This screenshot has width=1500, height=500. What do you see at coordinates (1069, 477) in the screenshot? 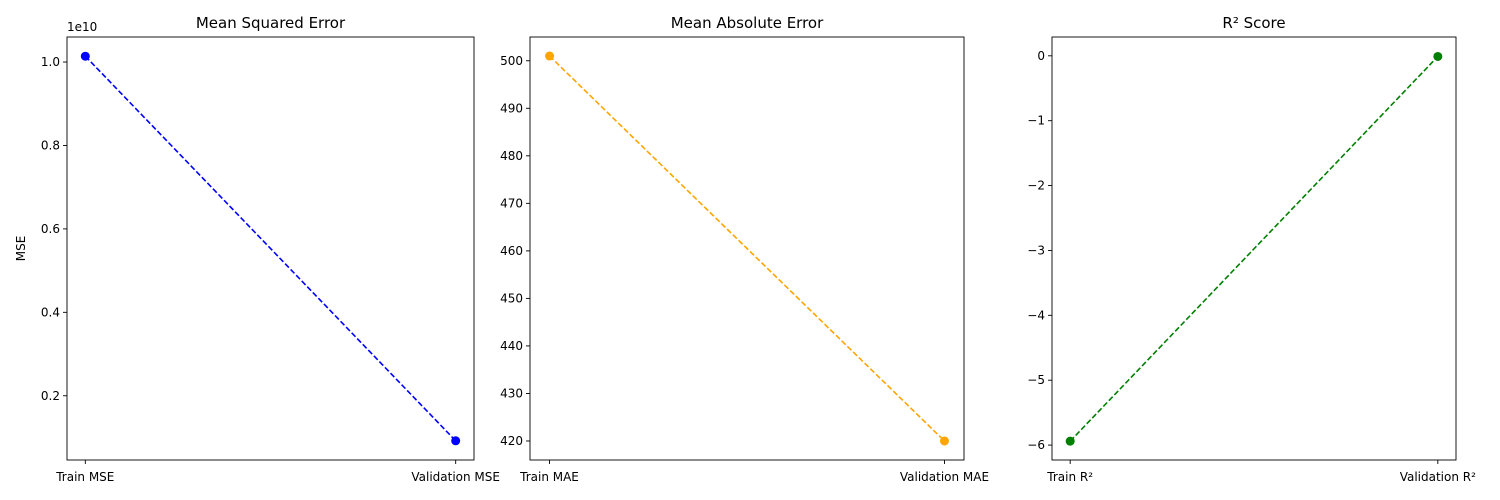
I see `x-tick-label: Train R²` at bounding box center [1069, 477].